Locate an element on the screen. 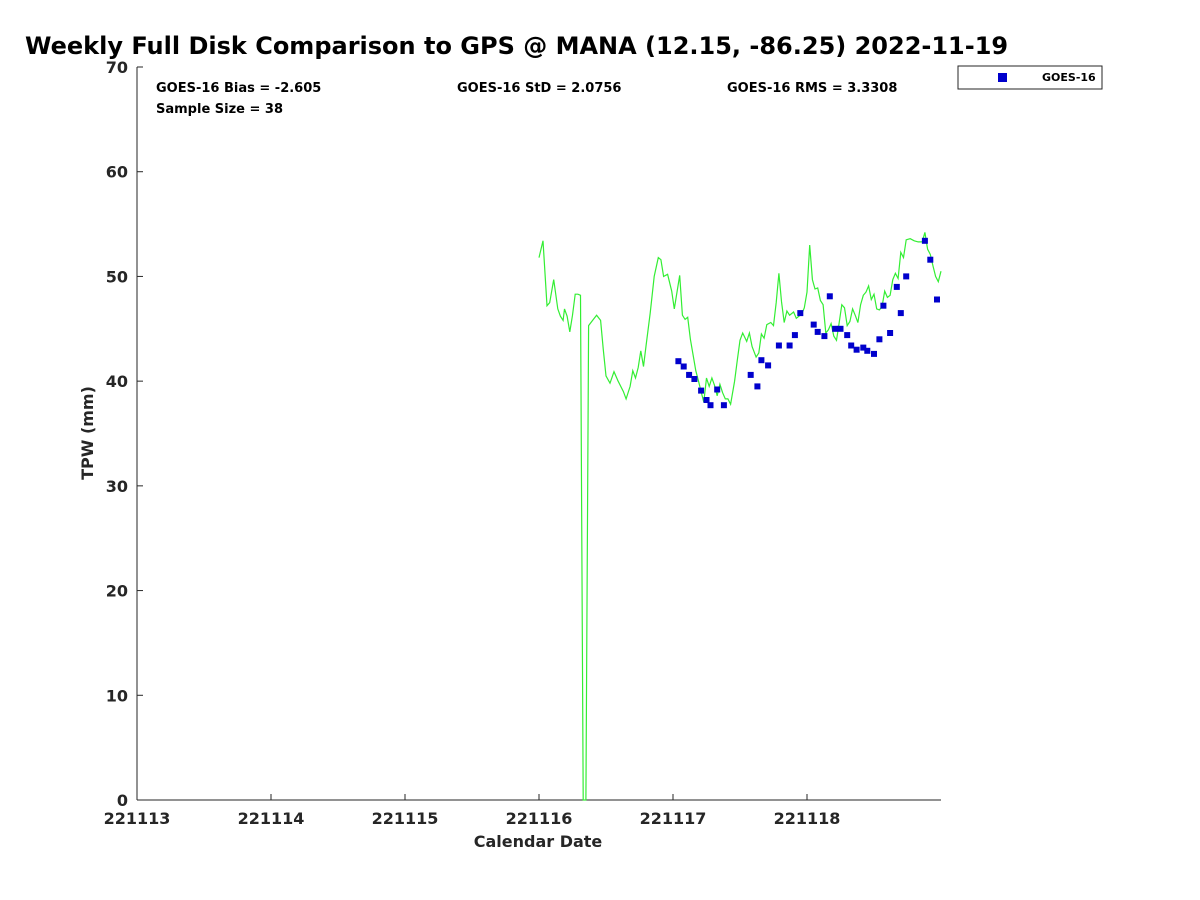 The image size is (1200, 900). y-tick-label: 70 is located at coordinates (117, 67).